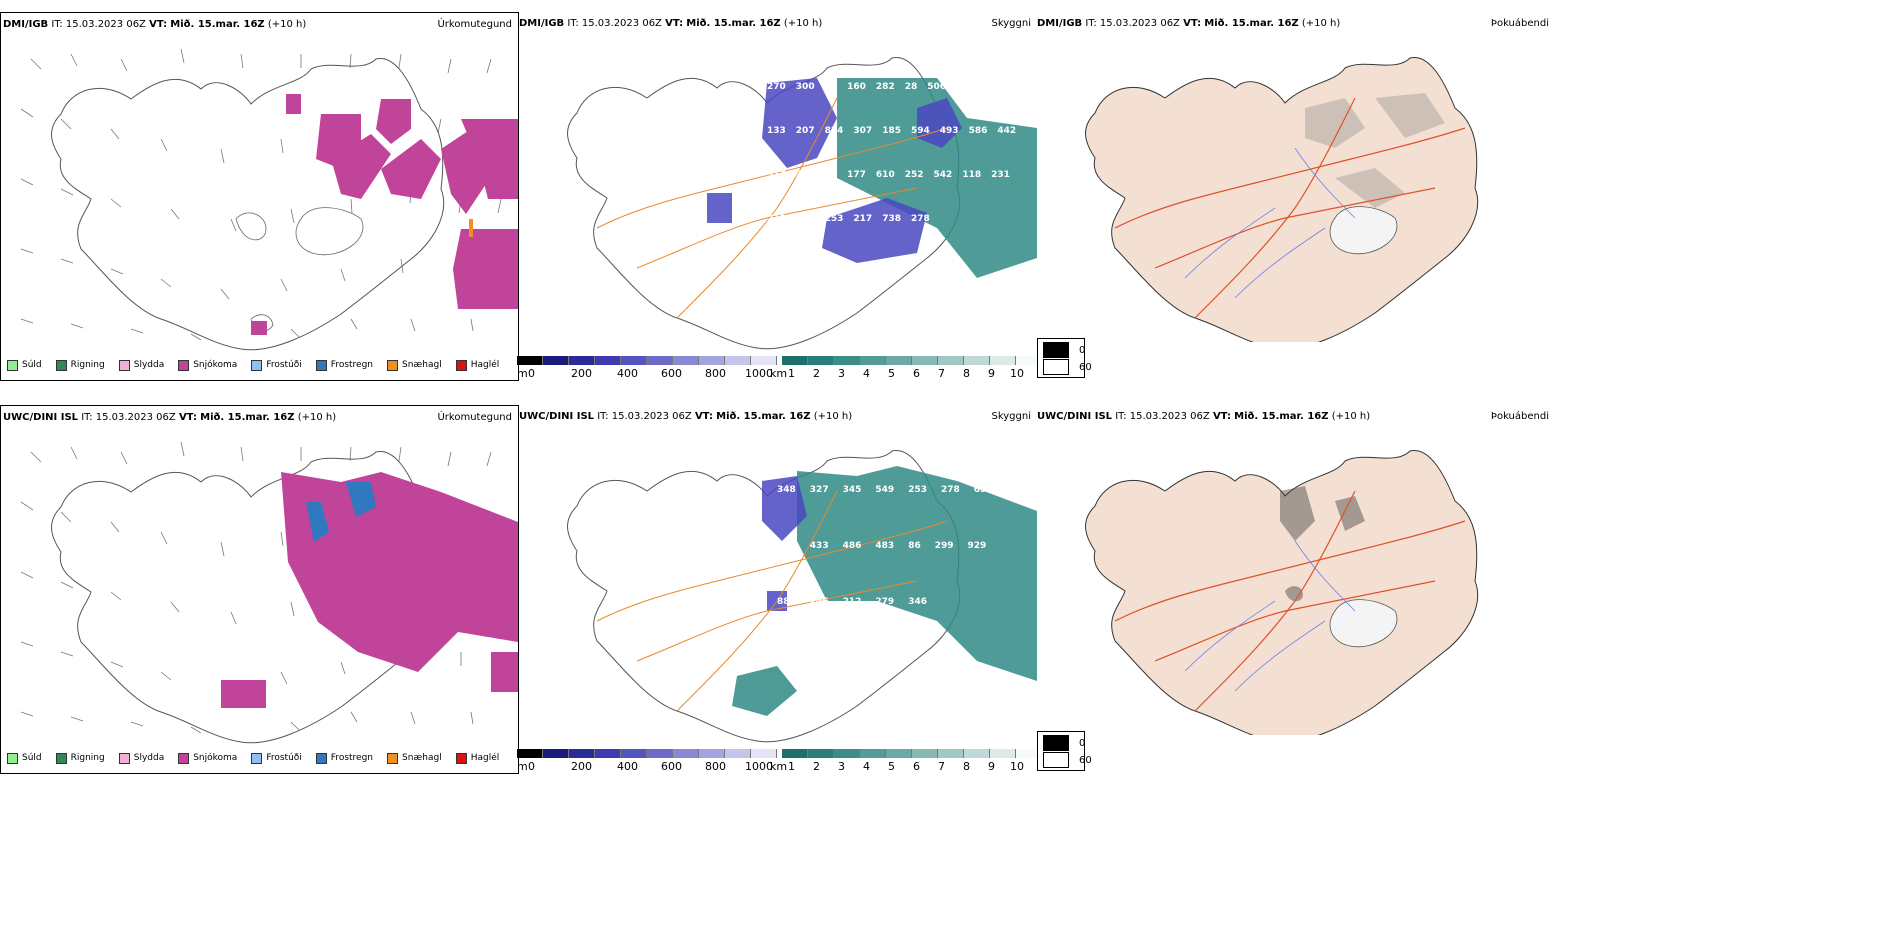 This screenshot has width=1900, height=950. What do you see at coordinates (819, 546) in the screenshot?
I see `visibility-value-label: 433` at bounding box center [819, 546].